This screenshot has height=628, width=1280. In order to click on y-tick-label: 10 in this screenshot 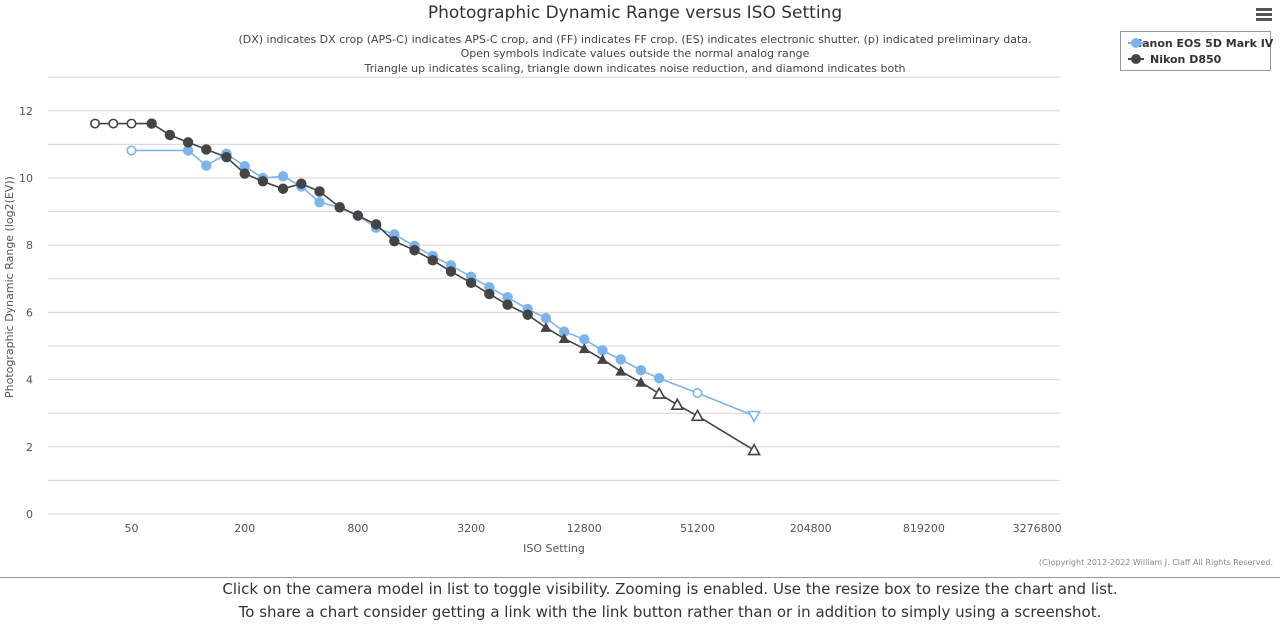, I will do `click(26, 178)`.